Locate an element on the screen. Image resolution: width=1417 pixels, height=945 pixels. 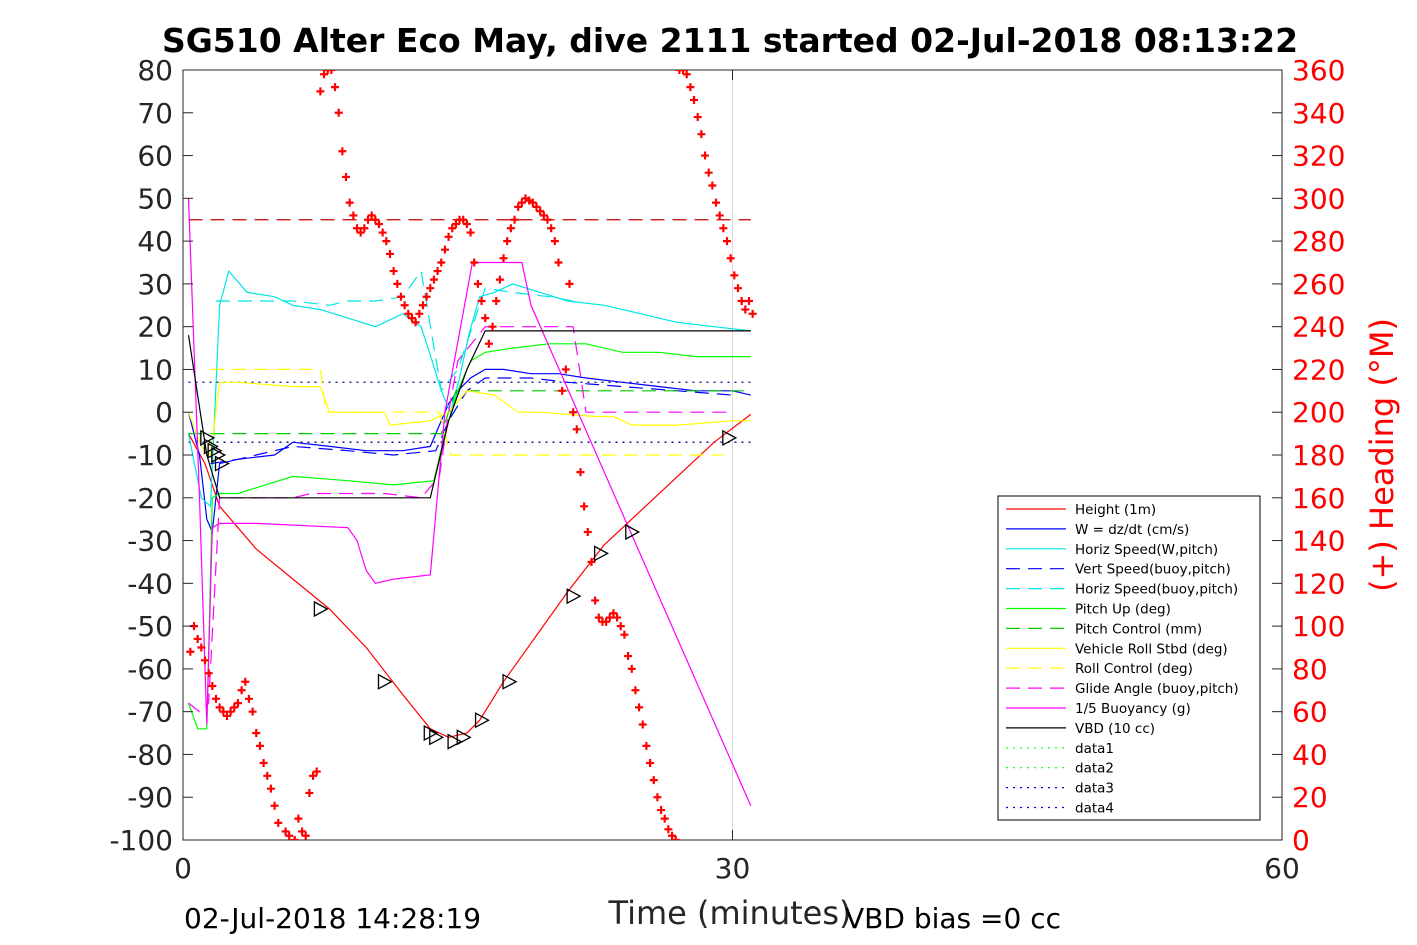
right-tick-label: 280 is located at coordinates (1318, 241).